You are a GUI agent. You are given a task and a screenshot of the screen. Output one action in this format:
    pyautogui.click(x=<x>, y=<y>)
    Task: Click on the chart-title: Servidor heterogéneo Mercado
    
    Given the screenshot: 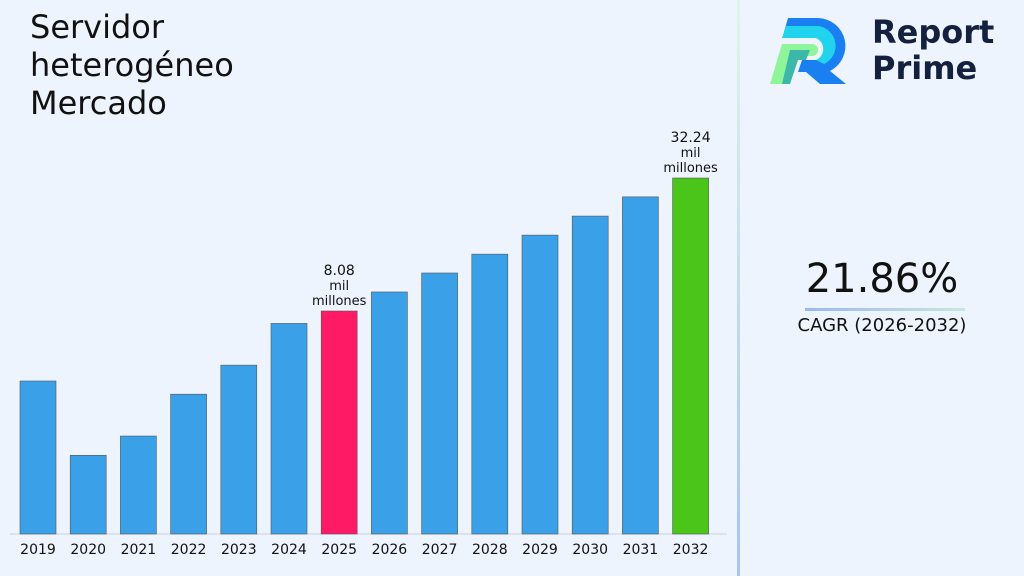 What is the action you would take?
    pyautogui.click(x=132, y=65)
    